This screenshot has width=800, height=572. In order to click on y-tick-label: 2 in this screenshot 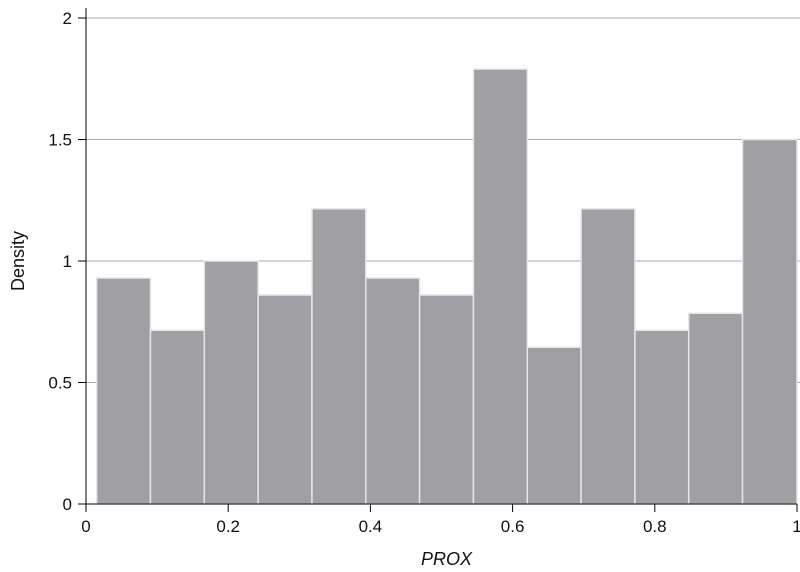, I will do `click(67, 18)`.